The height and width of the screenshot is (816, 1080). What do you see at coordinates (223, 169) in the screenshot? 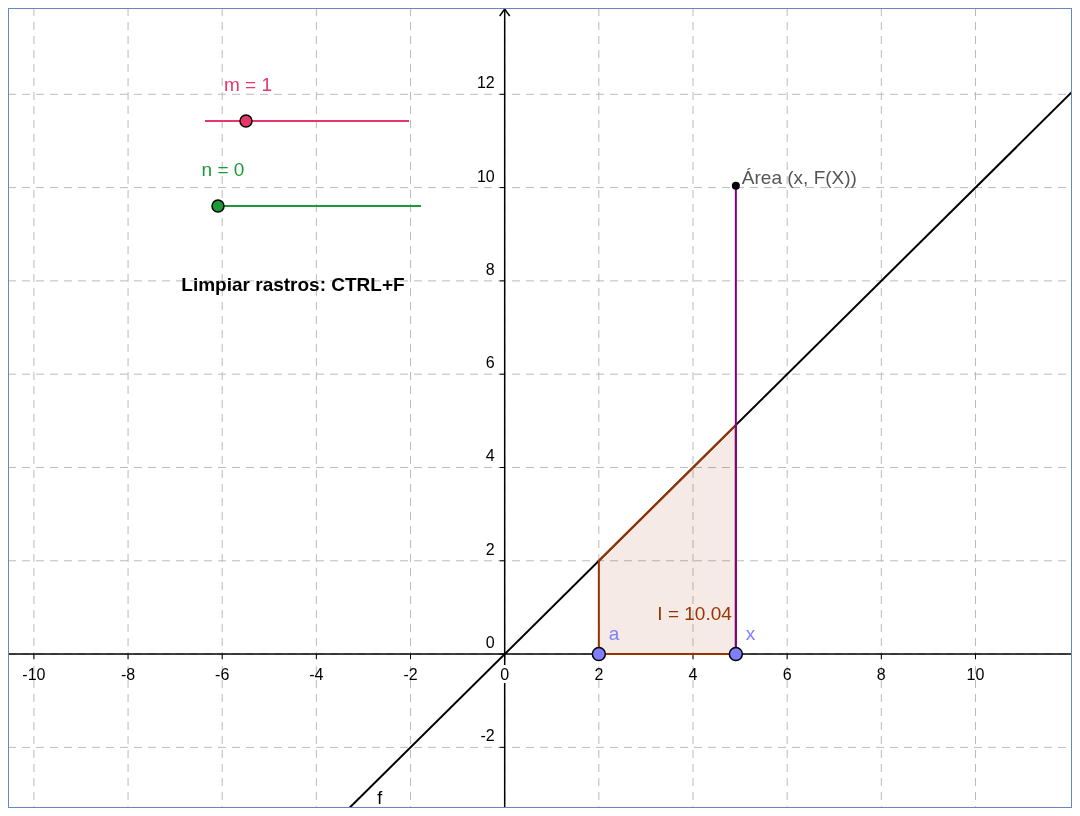
I see `annotation: n = 0` at bounding box center [223, 169].